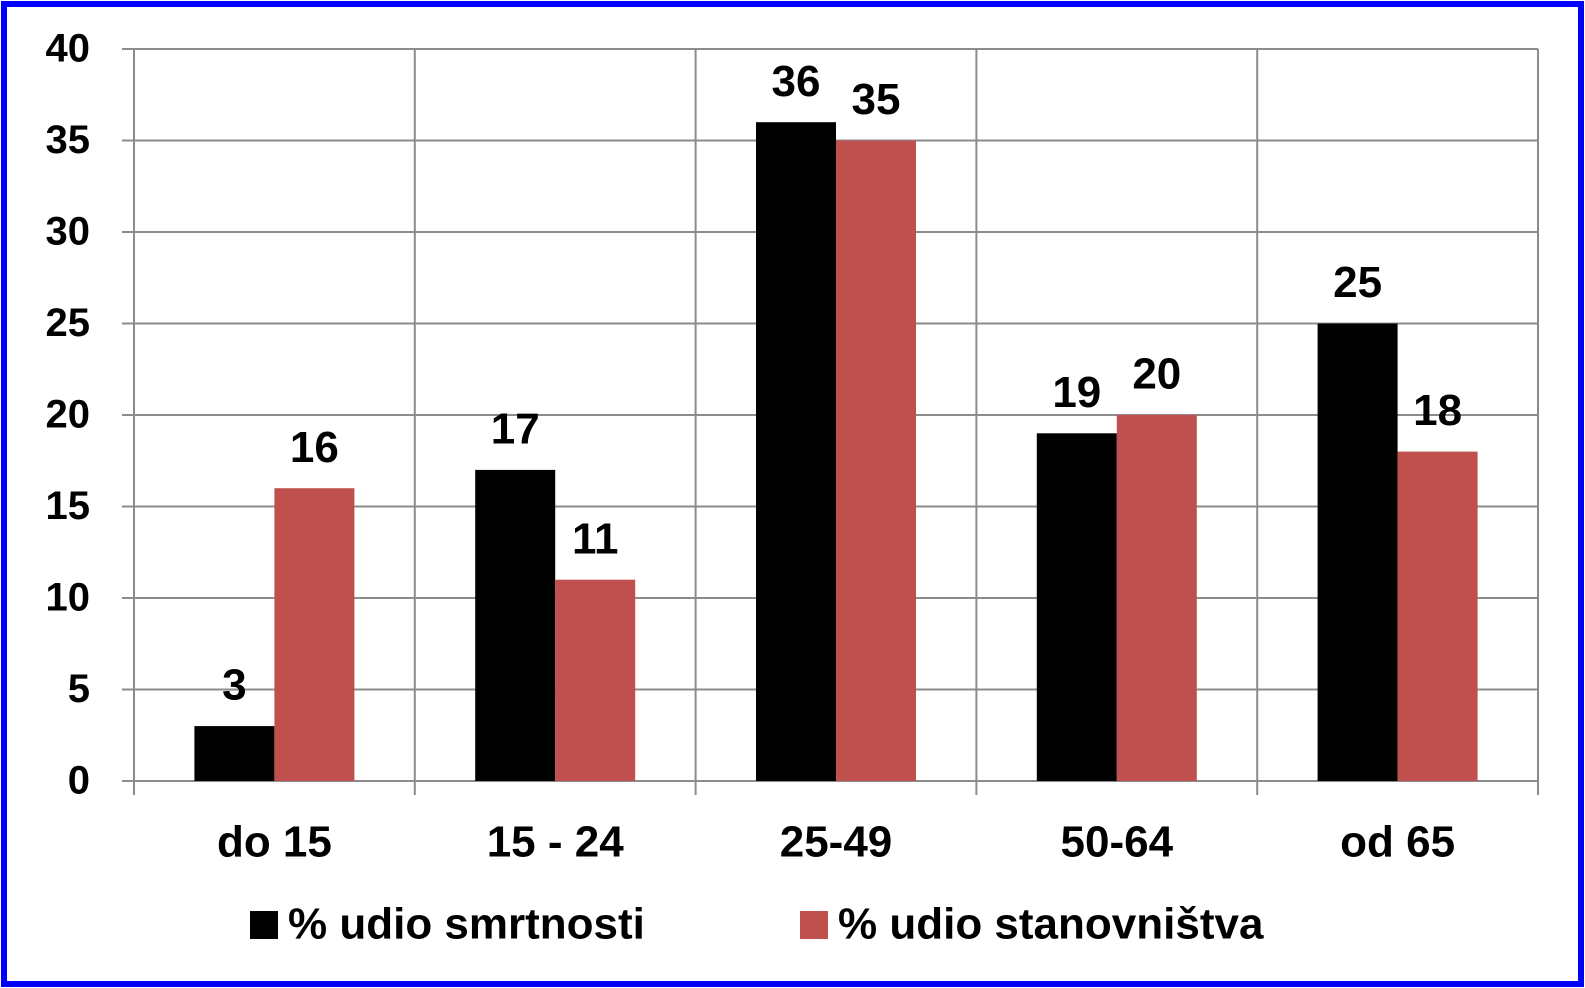  Describe the element at coordinates (68, 598) in the screenshot. I see `y-tick-label: 10` at that location.